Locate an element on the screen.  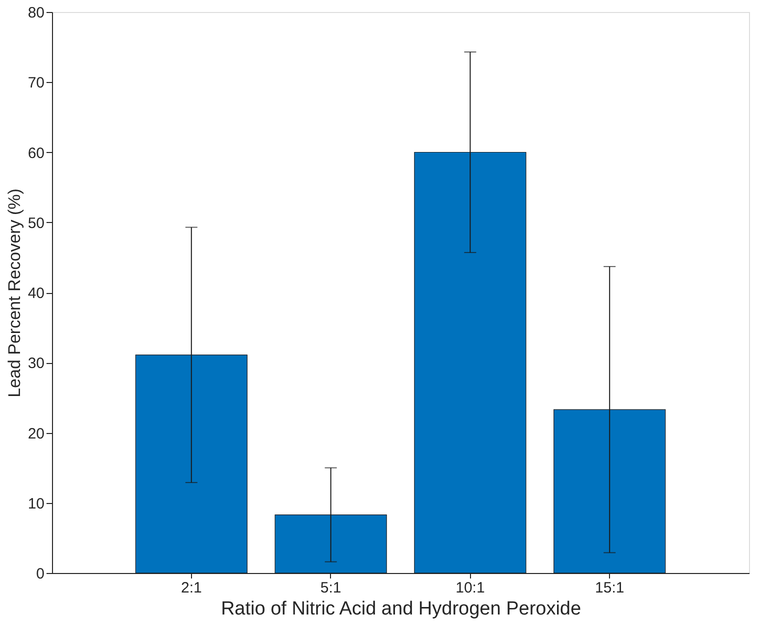
x-tick-label: 10:1 is located at coordinates (470, 588).